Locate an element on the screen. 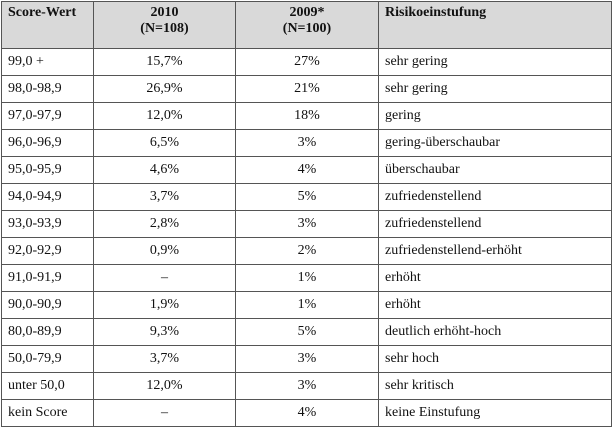 The height and width of the screenshot is (428, 613). table-row: 50,0-79,9 3,7% 3% sehr hoch is located at coordinates (306, 359).